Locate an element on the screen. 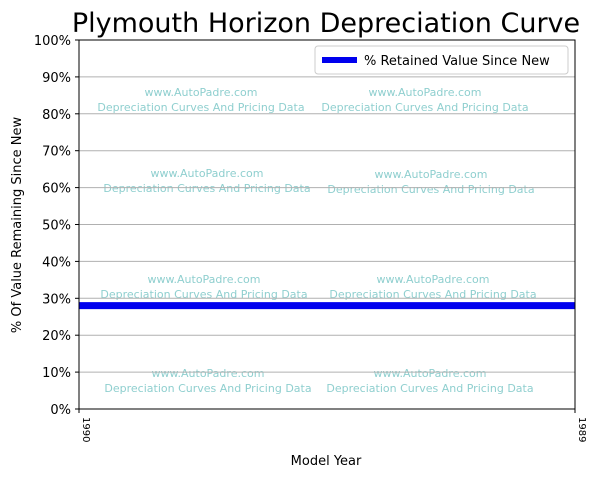 The image size is (598, 477). x-axis-ticks: 1990 1989 is located at coordinates (332, 425).